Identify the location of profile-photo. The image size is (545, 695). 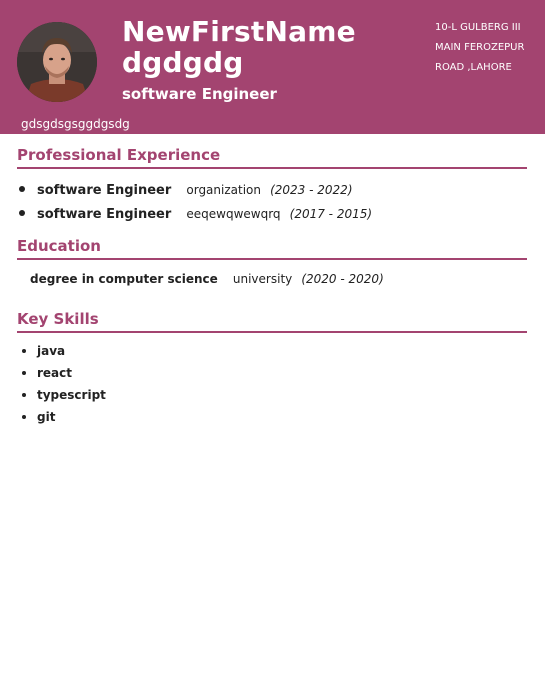
(57, 62).